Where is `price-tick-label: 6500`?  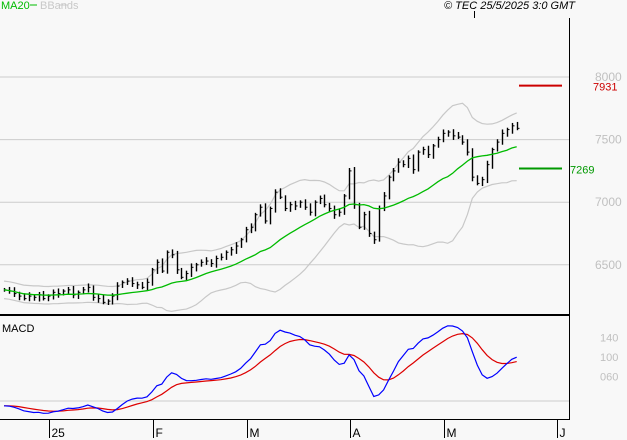
price-tick-label: 6500 is located at coordinates (608, 265).